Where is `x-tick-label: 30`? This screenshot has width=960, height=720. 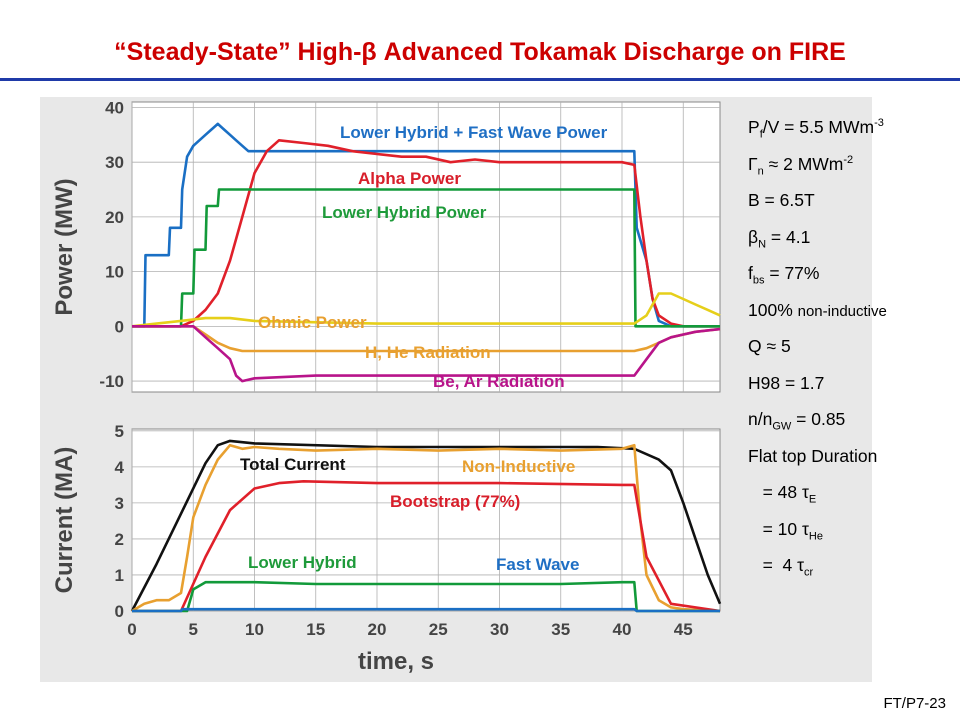
x-tick-label: 30 is located at coordinates (499, 629).